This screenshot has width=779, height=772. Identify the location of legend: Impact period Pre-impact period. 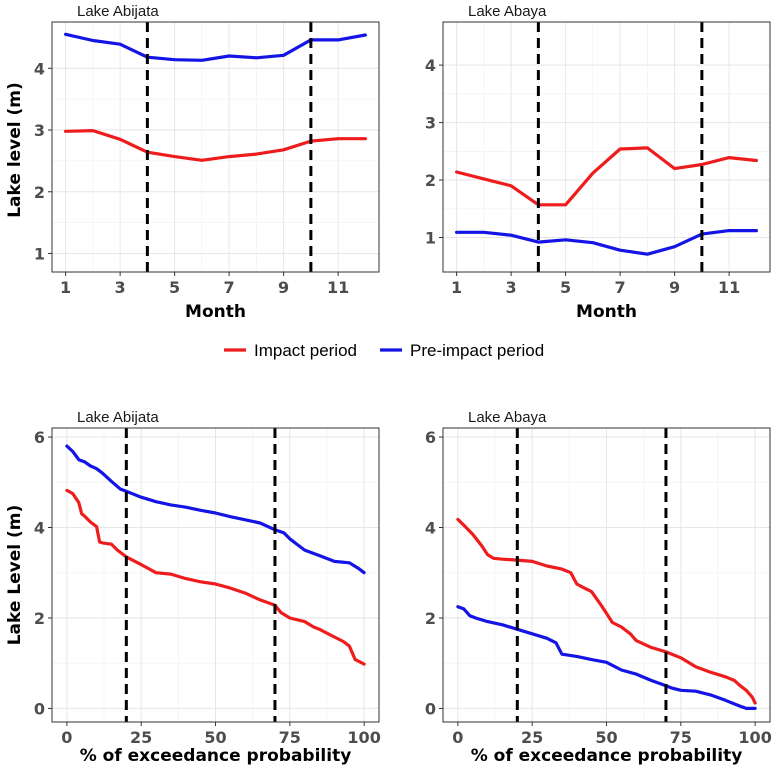
(384, 350).